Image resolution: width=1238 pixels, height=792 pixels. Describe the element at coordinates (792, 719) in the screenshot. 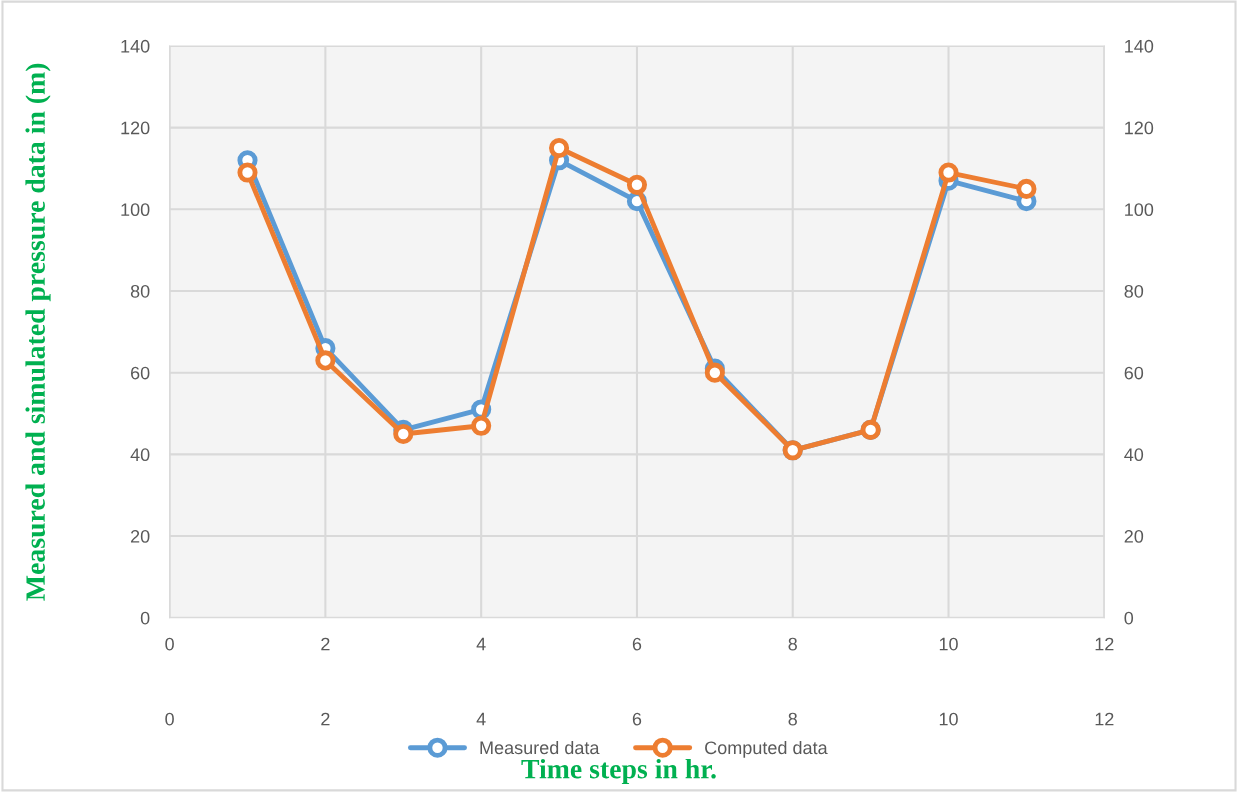

I see `x2-tick-label: 8` at that location.